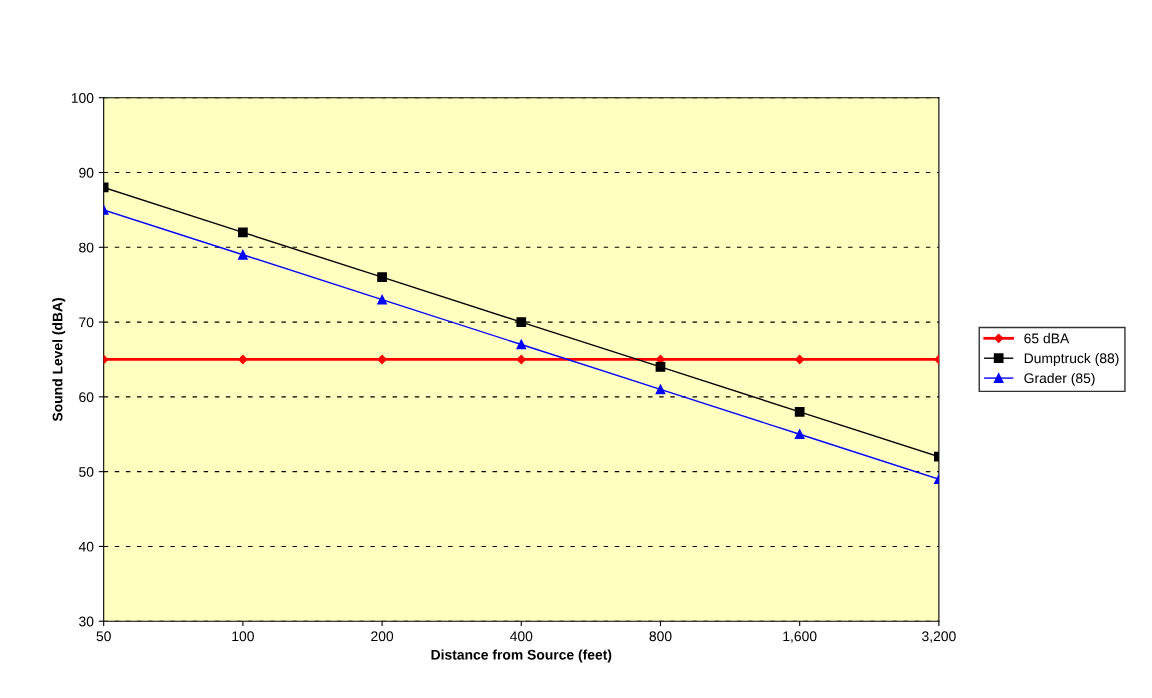  I want to click on legend-label: Grader (85), so click(1059, 379).